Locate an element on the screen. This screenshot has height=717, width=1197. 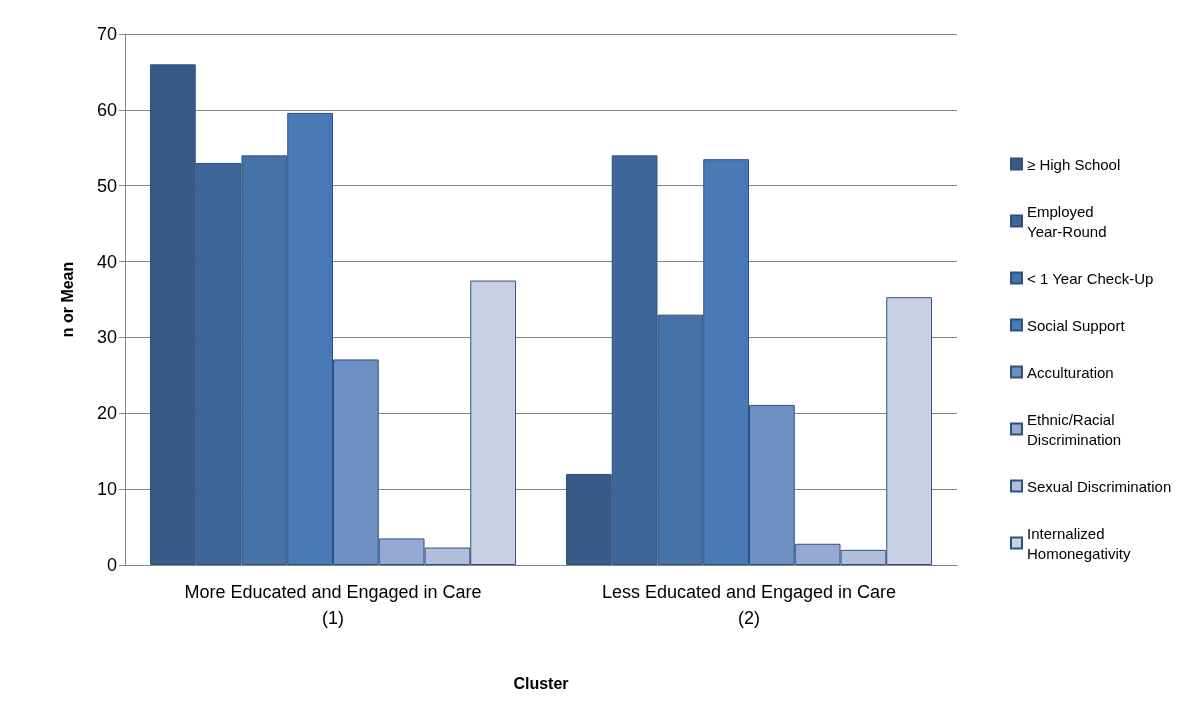
legend-label: Ethnic/Racial Discrimination is located at coordinates (1074, 429).